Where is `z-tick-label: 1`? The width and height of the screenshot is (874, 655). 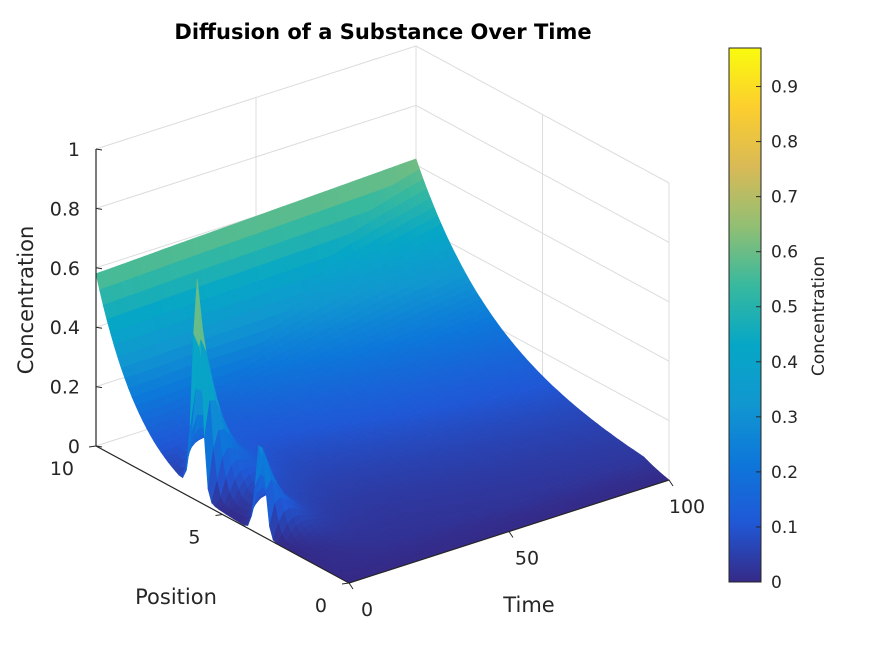 z-tick-label: 1 is located at coordinates (74, 150).